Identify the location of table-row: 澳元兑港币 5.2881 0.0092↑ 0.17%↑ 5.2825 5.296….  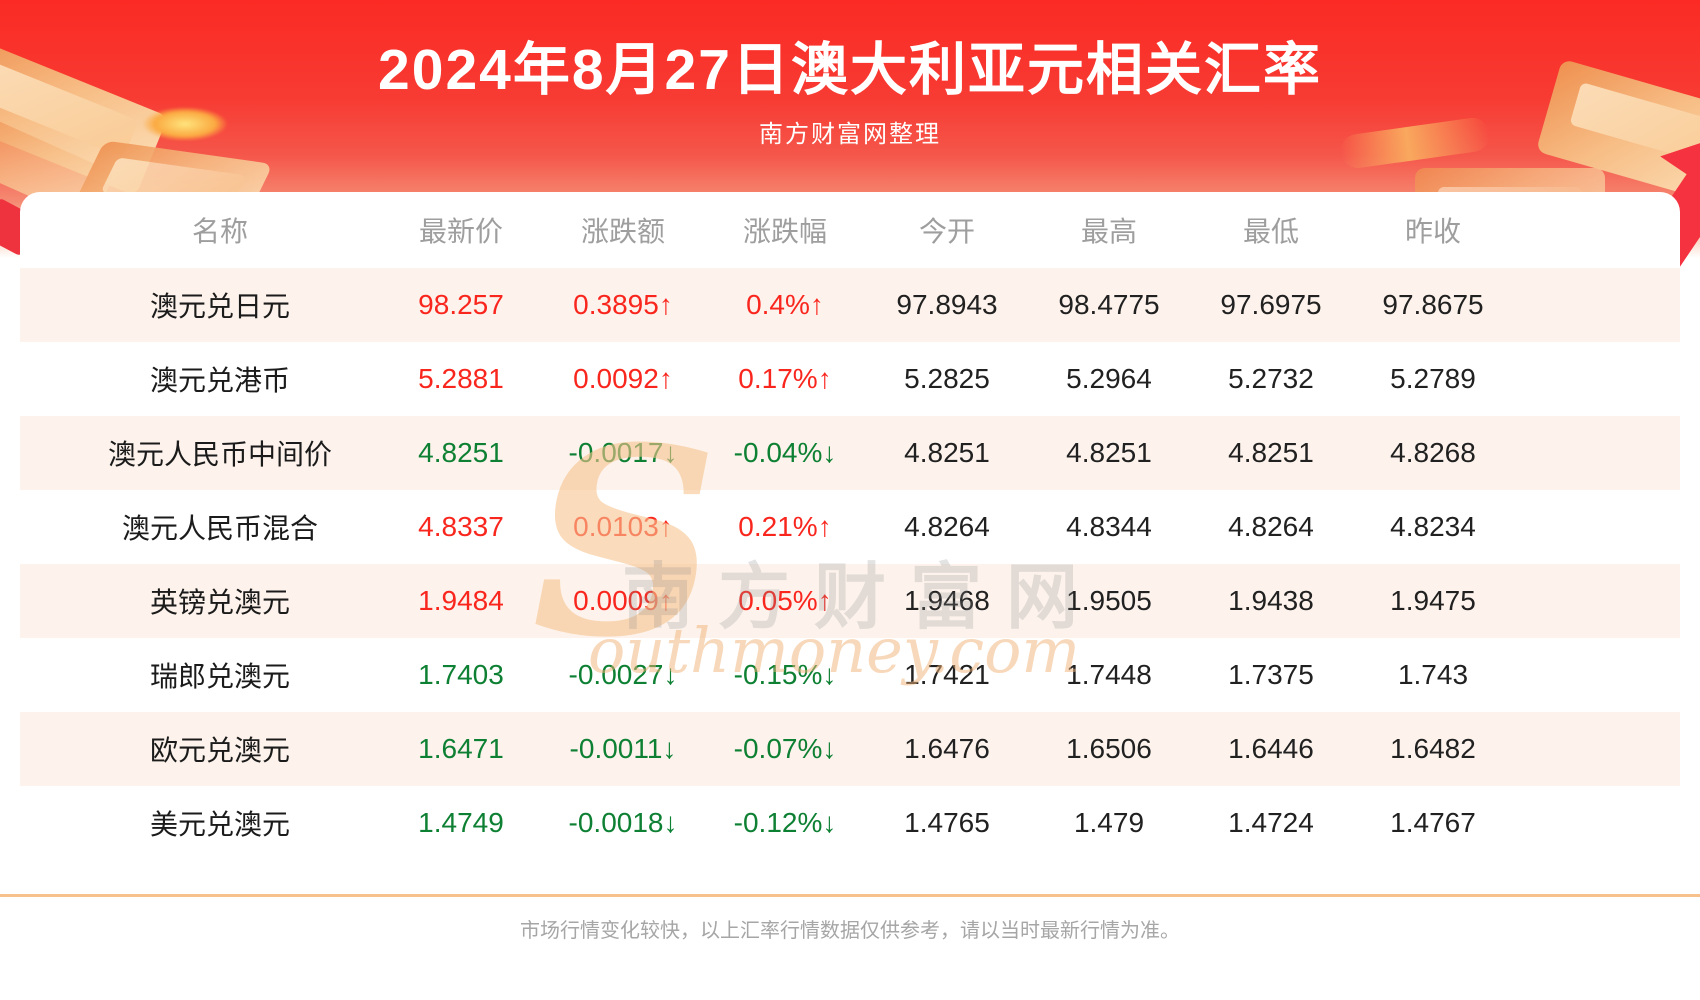
(850, 379).